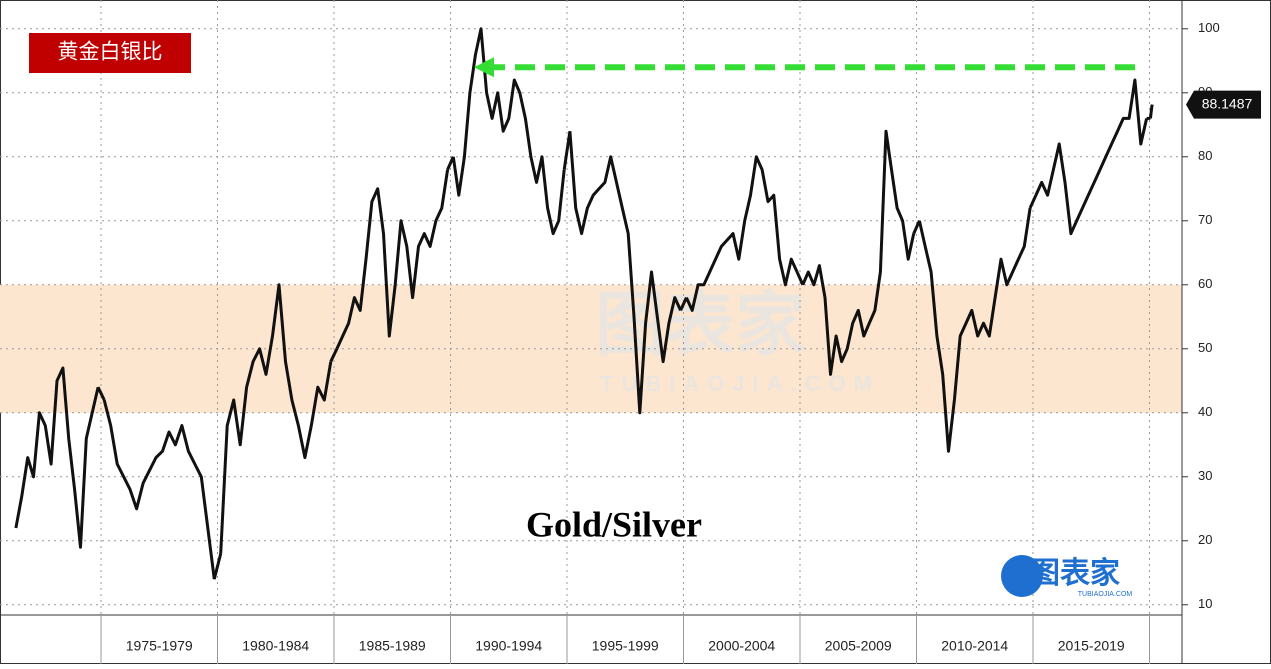 This screenshot has width=1271, height=669. I want to click on x-tick-label: 2015-2019, so click(1091, 646).